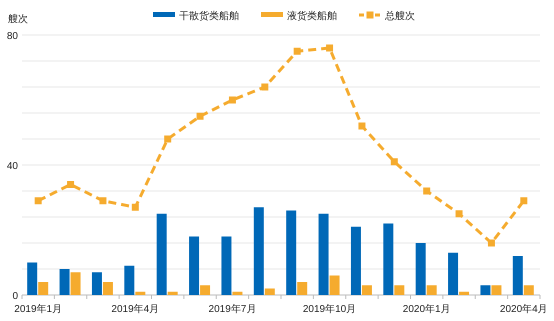 This screenshot has height=321, width=554. What do you see at coordinates (209, 16) in the screenshot?
I see `legend-label: 干散货类船舶` at bounding box center [209, 16].